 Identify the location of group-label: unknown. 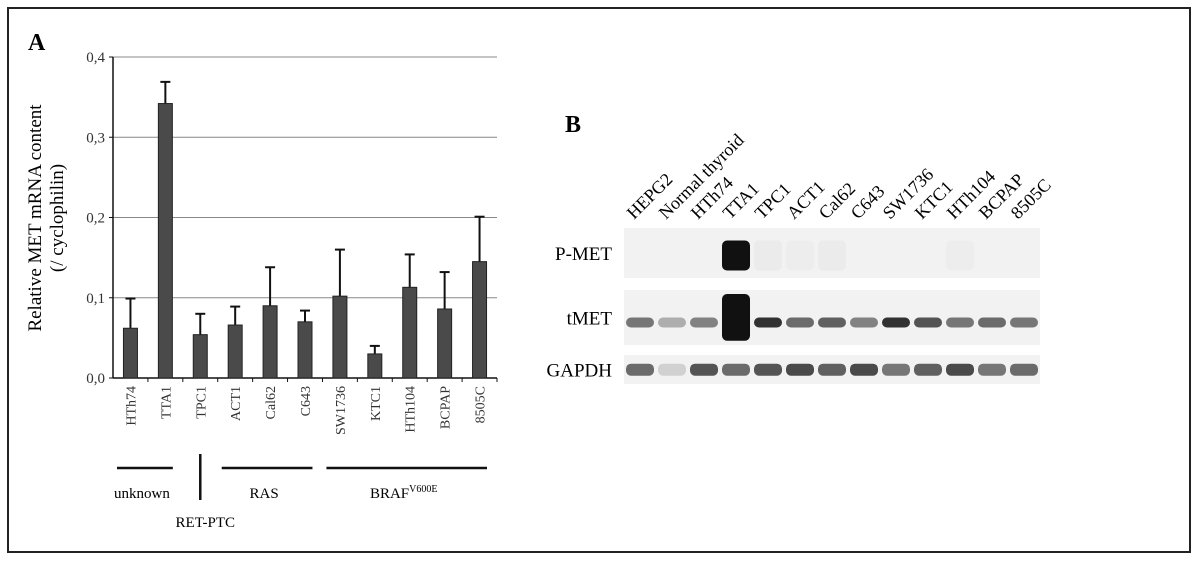
(142, 494).